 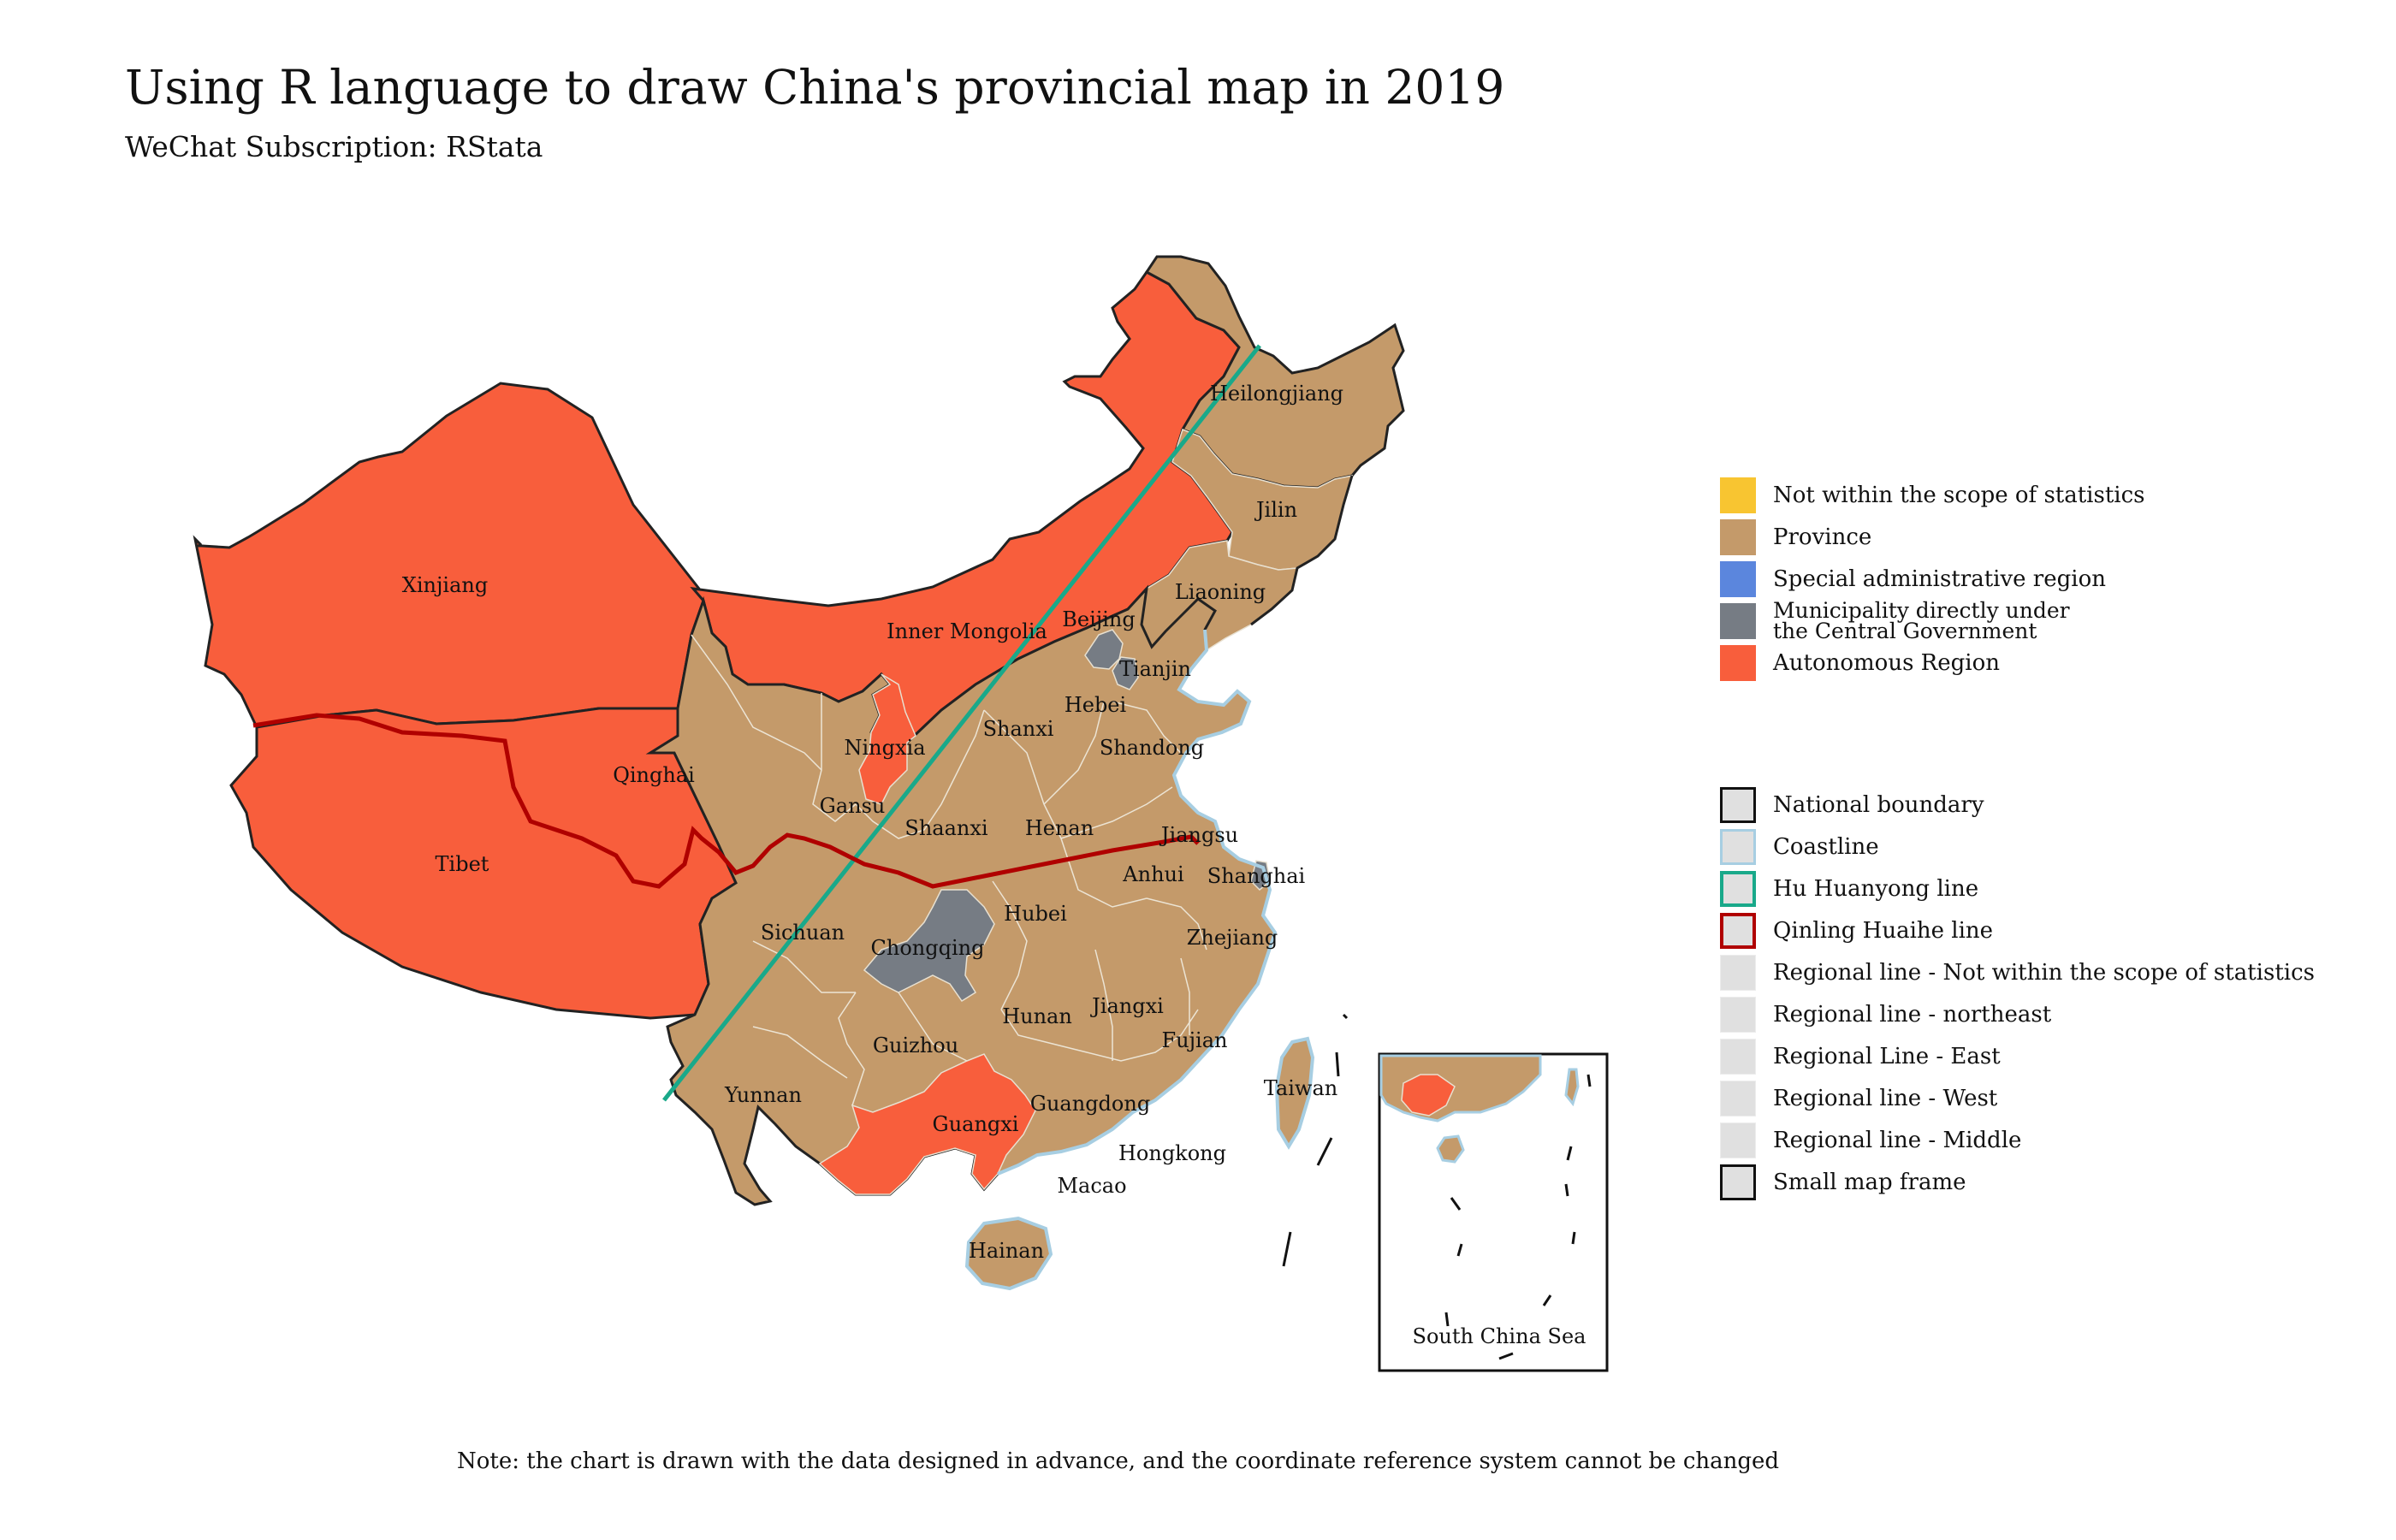 What do you see at coordinates (1823, 537) in the screenshot?
I see `legend-label: Province` at bounding box center [1823, 537].